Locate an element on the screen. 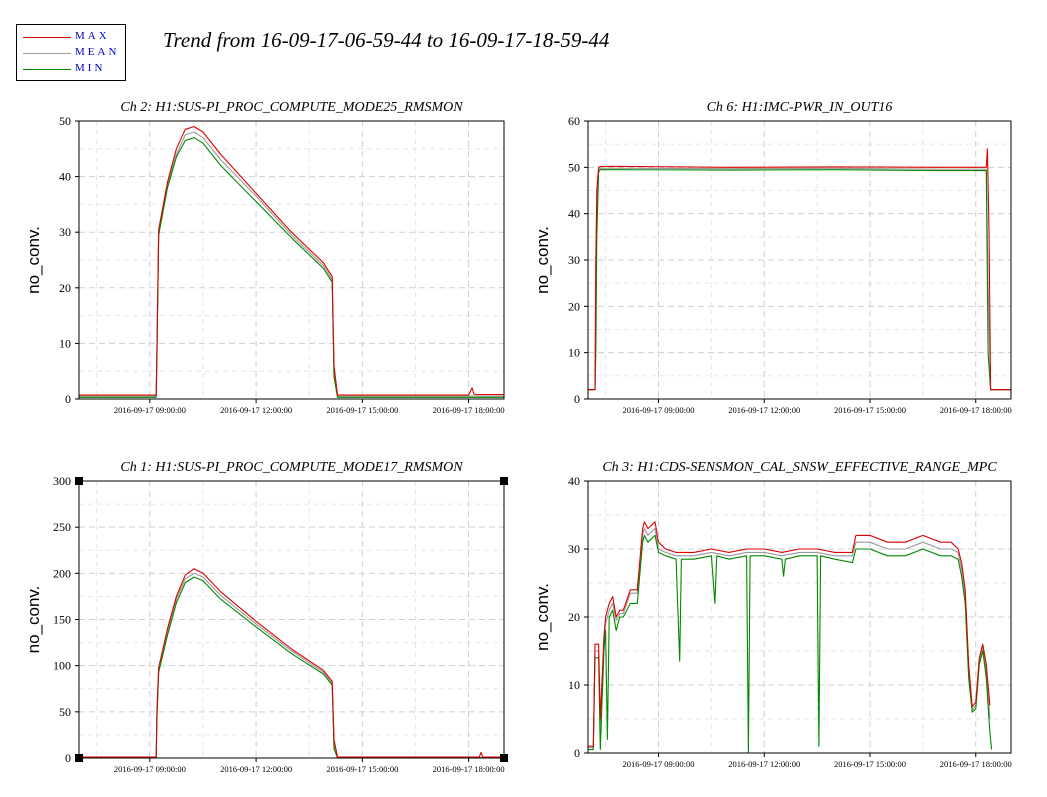 The width and height of the screenshot is (1047, 797). y-tick-label: 200 is located at coordinates (62, 573).